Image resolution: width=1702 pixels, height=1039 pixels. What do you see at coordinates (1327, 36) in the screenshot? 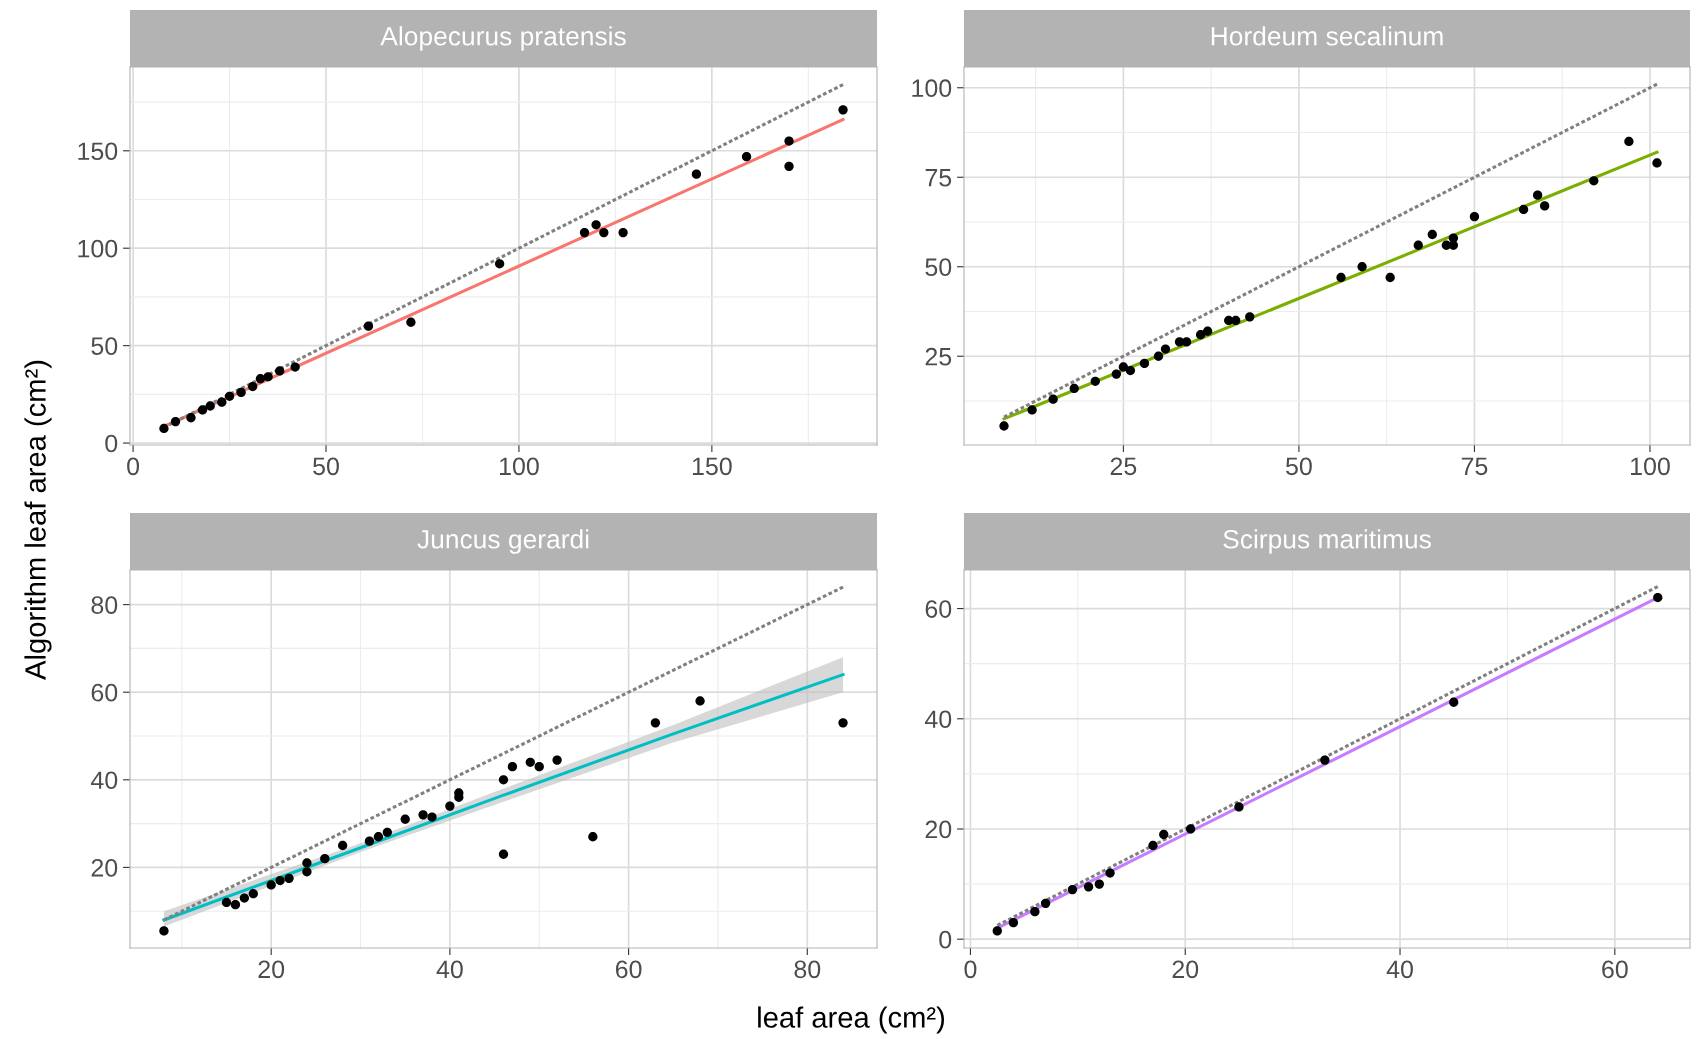
I see `chart-title: Hordeum secalinum` at bounding box center [1327, 36].